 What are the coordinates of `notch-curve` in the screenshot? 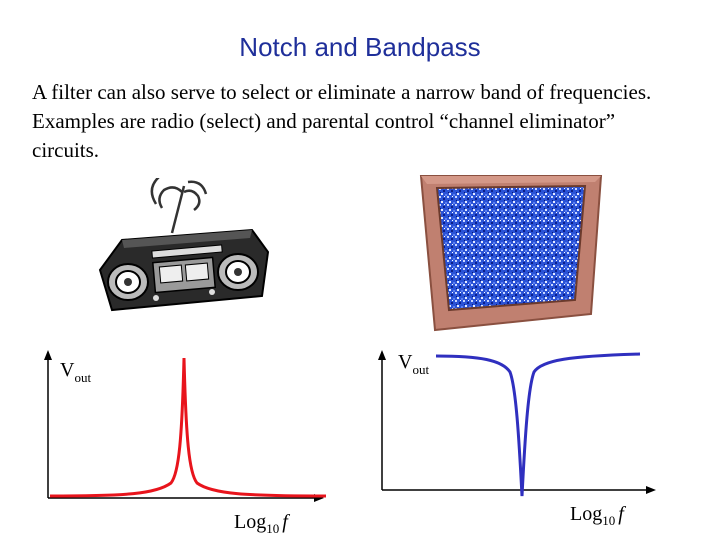 It's located at (538, 424).